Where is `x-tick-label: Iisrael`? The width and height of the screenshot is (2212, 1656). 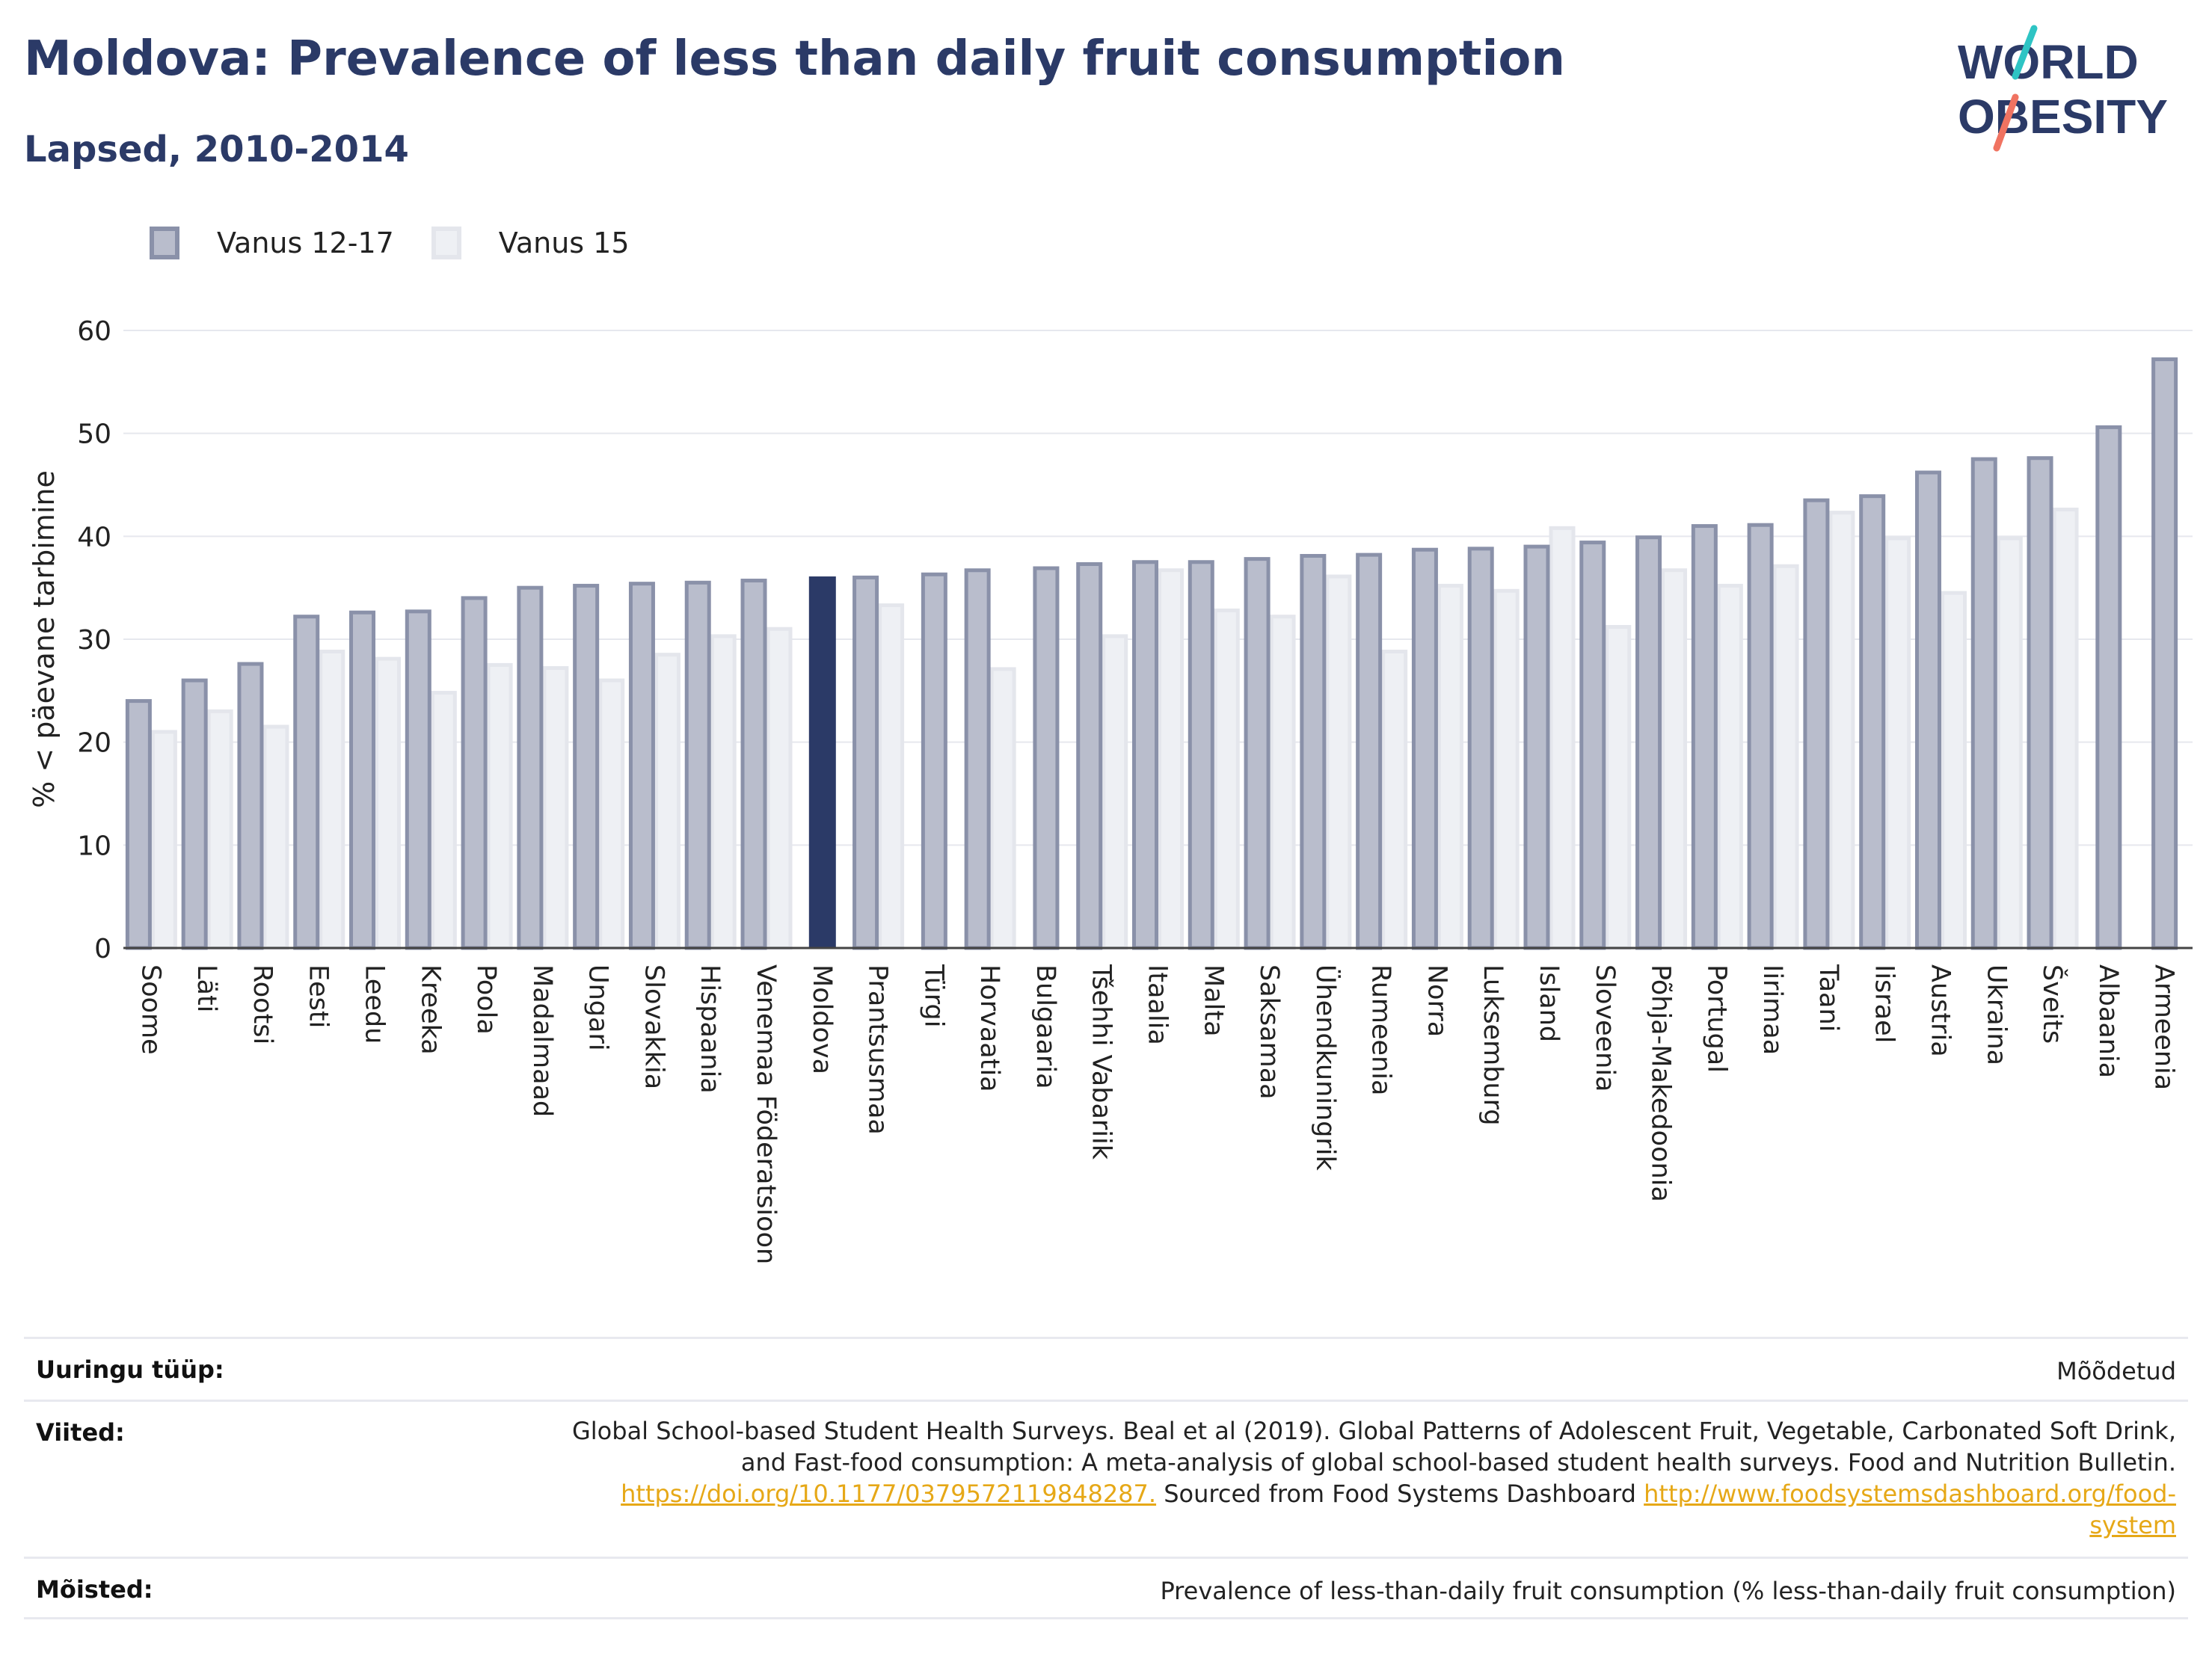 x-tick-label: Iisrael is located at coordinates (1884, 1003).